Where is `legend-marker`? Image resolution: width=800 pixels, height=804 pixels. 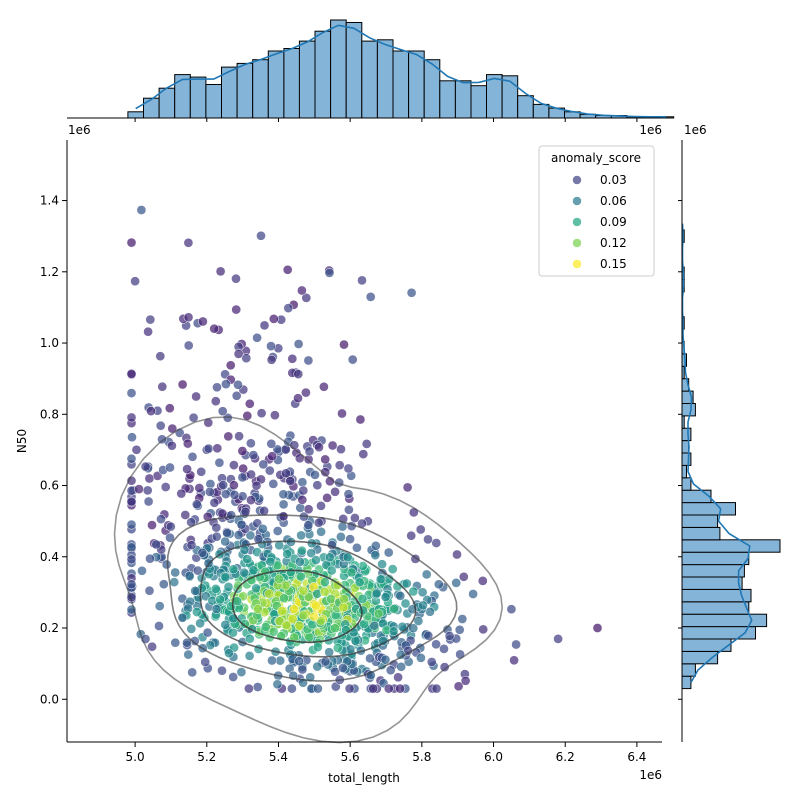 legend-marker is located at coordinates (577, 201).